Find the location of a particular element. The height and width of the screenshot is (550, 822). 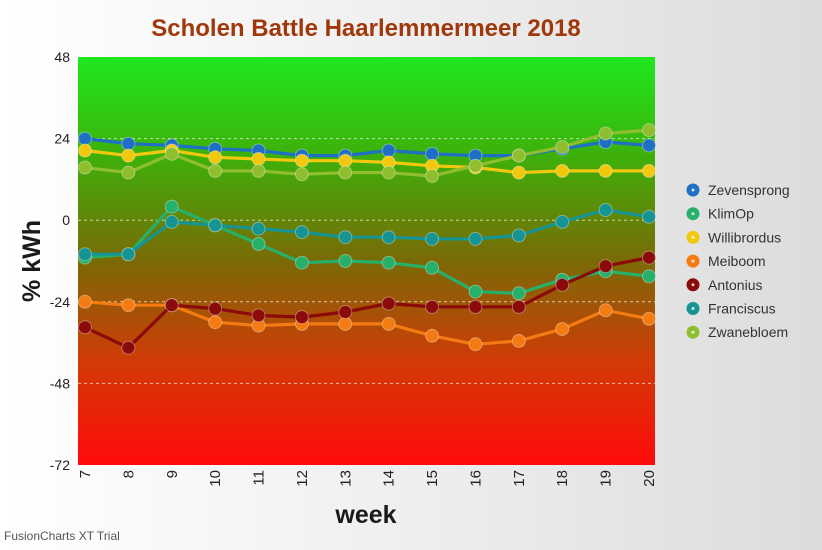

legend-item: Zevensprong is located at coordinates (738, 190).